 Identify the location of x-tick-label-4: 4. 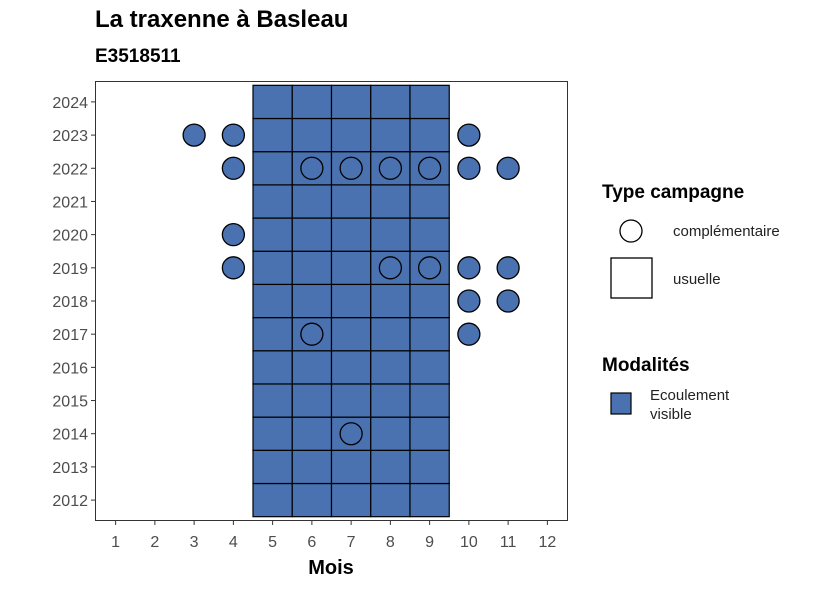
(233, 542).